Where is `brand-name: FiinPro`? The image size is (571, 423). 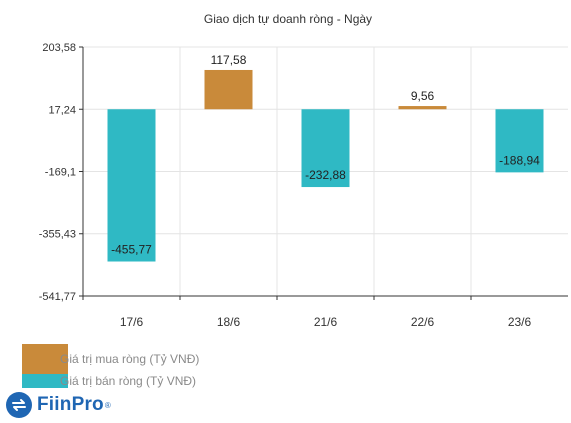
brand-name: FiinPro is located at coordinates (70, 404).